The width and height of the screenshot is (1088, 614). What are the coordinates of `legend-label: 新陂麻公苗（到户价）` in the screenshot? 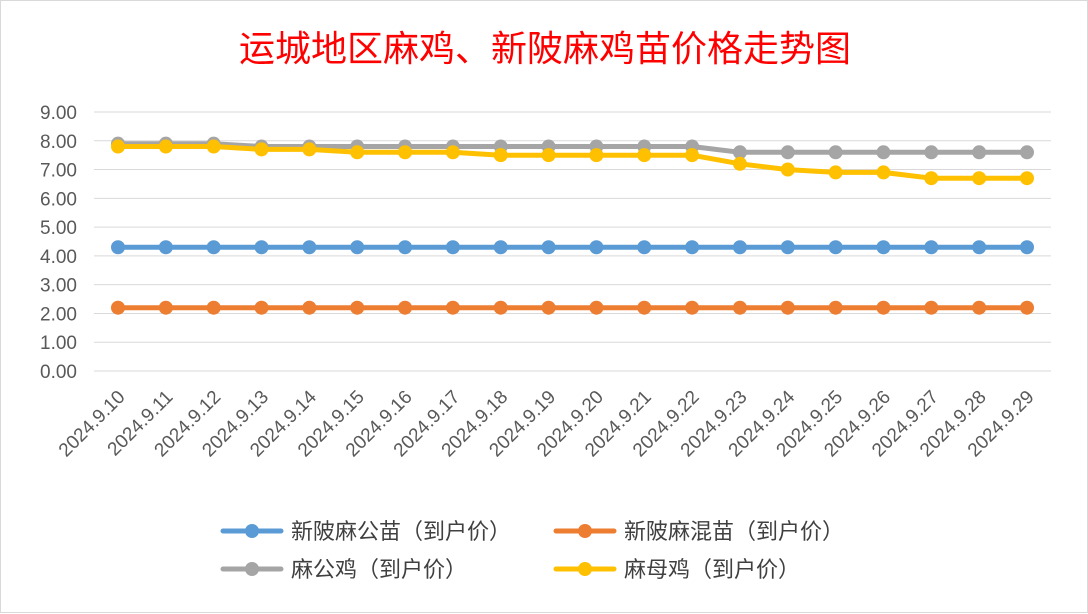 It's located at (401, 532).